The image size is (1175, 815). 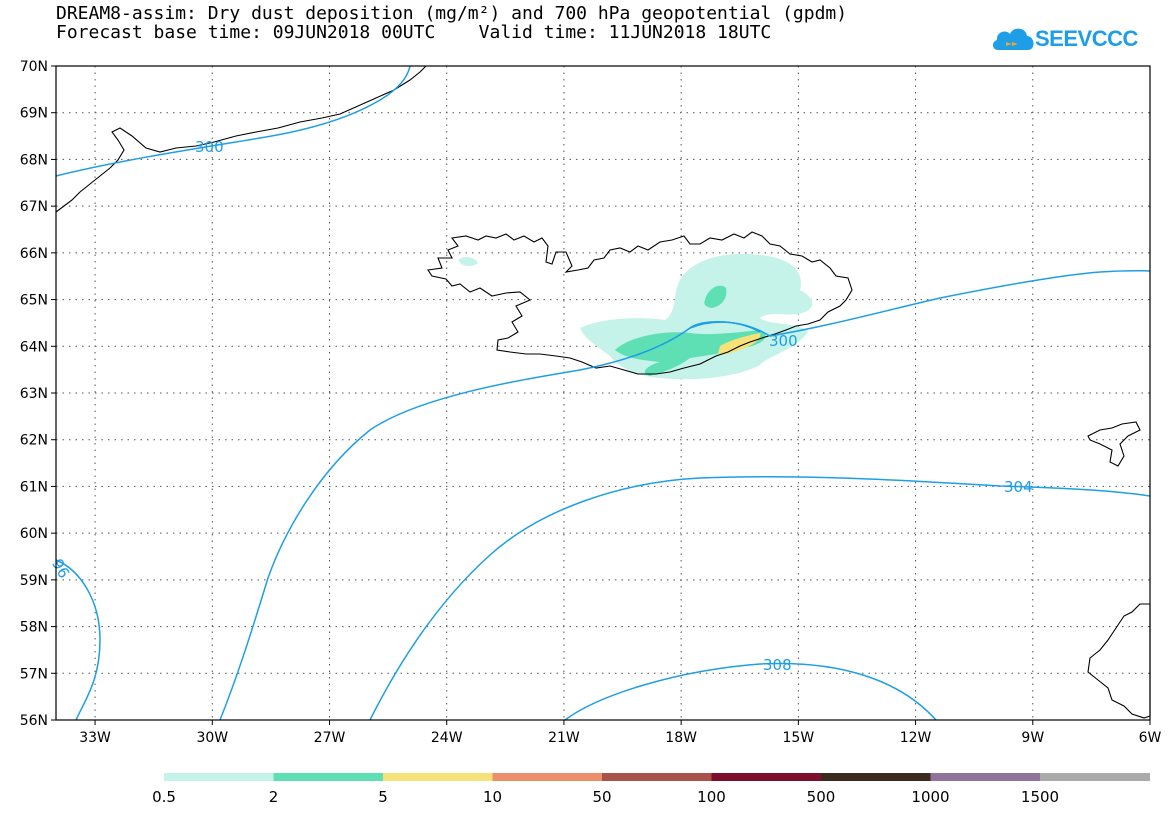 What do you see at coordinates (1114, 444) in the screenshot?
I see `faroe-coastline` at bounding box center [1114, 444].